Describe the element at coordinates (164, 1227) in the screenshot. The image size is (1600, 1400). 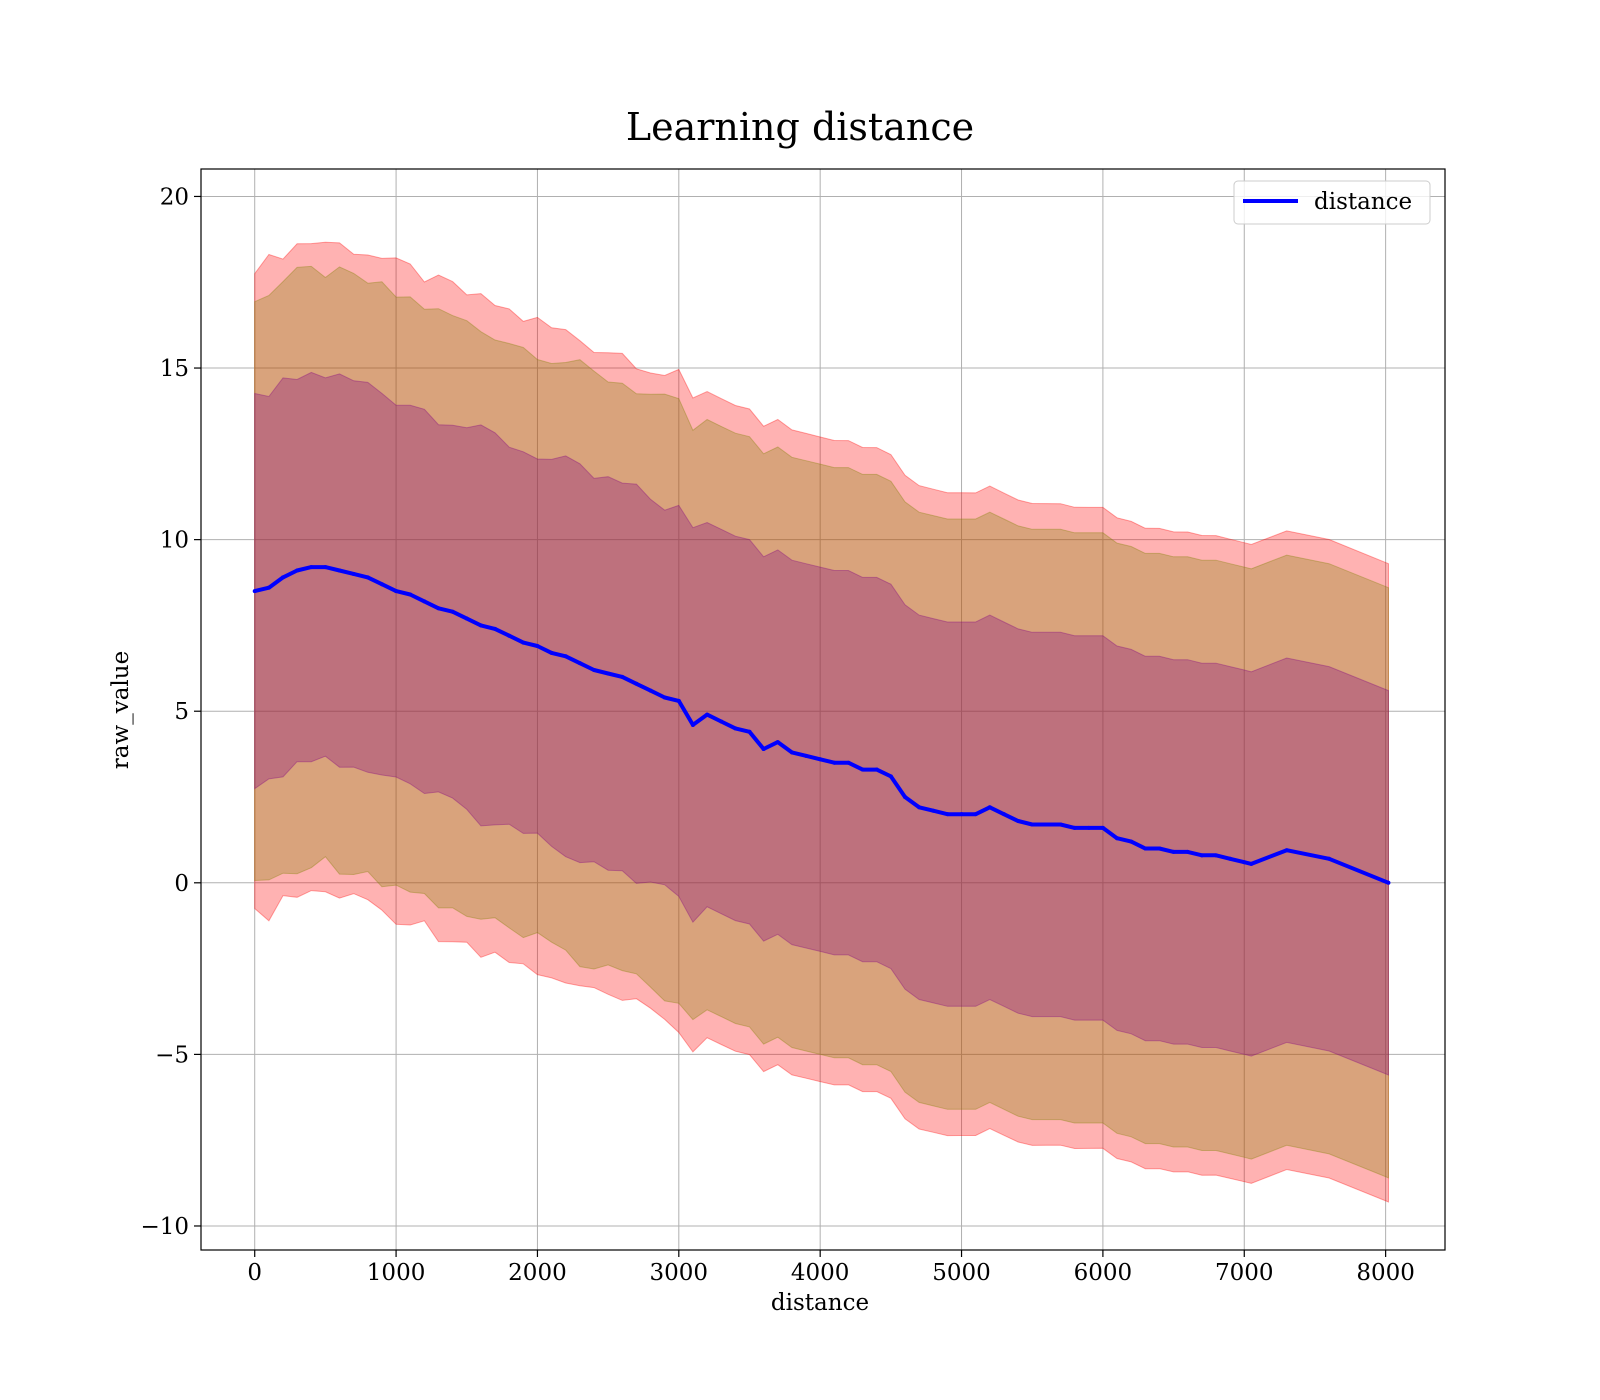
I see `y-tick-label: −10` at that location.